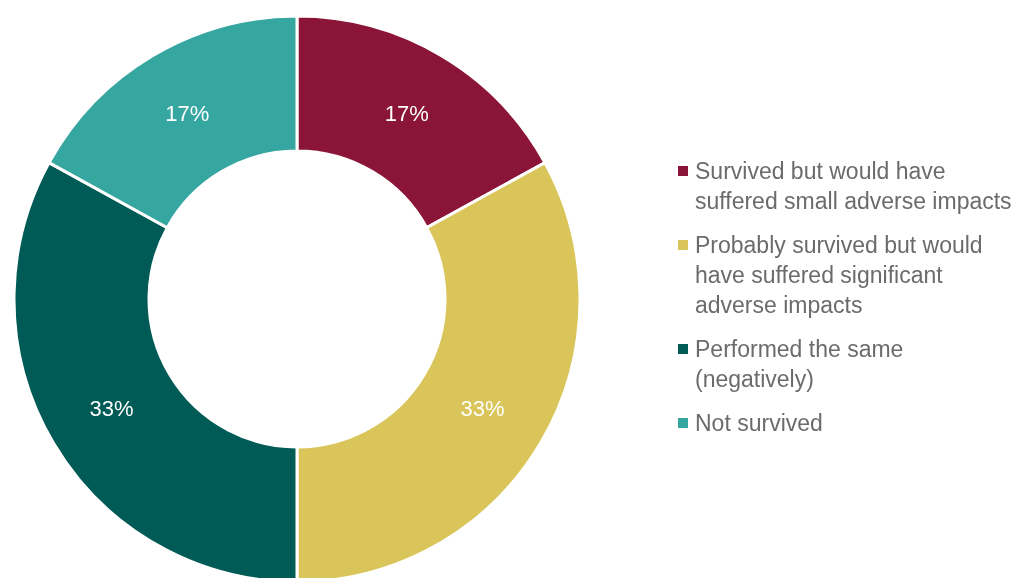  What do you see at coordinates (839, 275) in the screenshot?
I see `legend-label: Probably survived but would have suffered significant adverse impacts` at bounding box center [839, 275].